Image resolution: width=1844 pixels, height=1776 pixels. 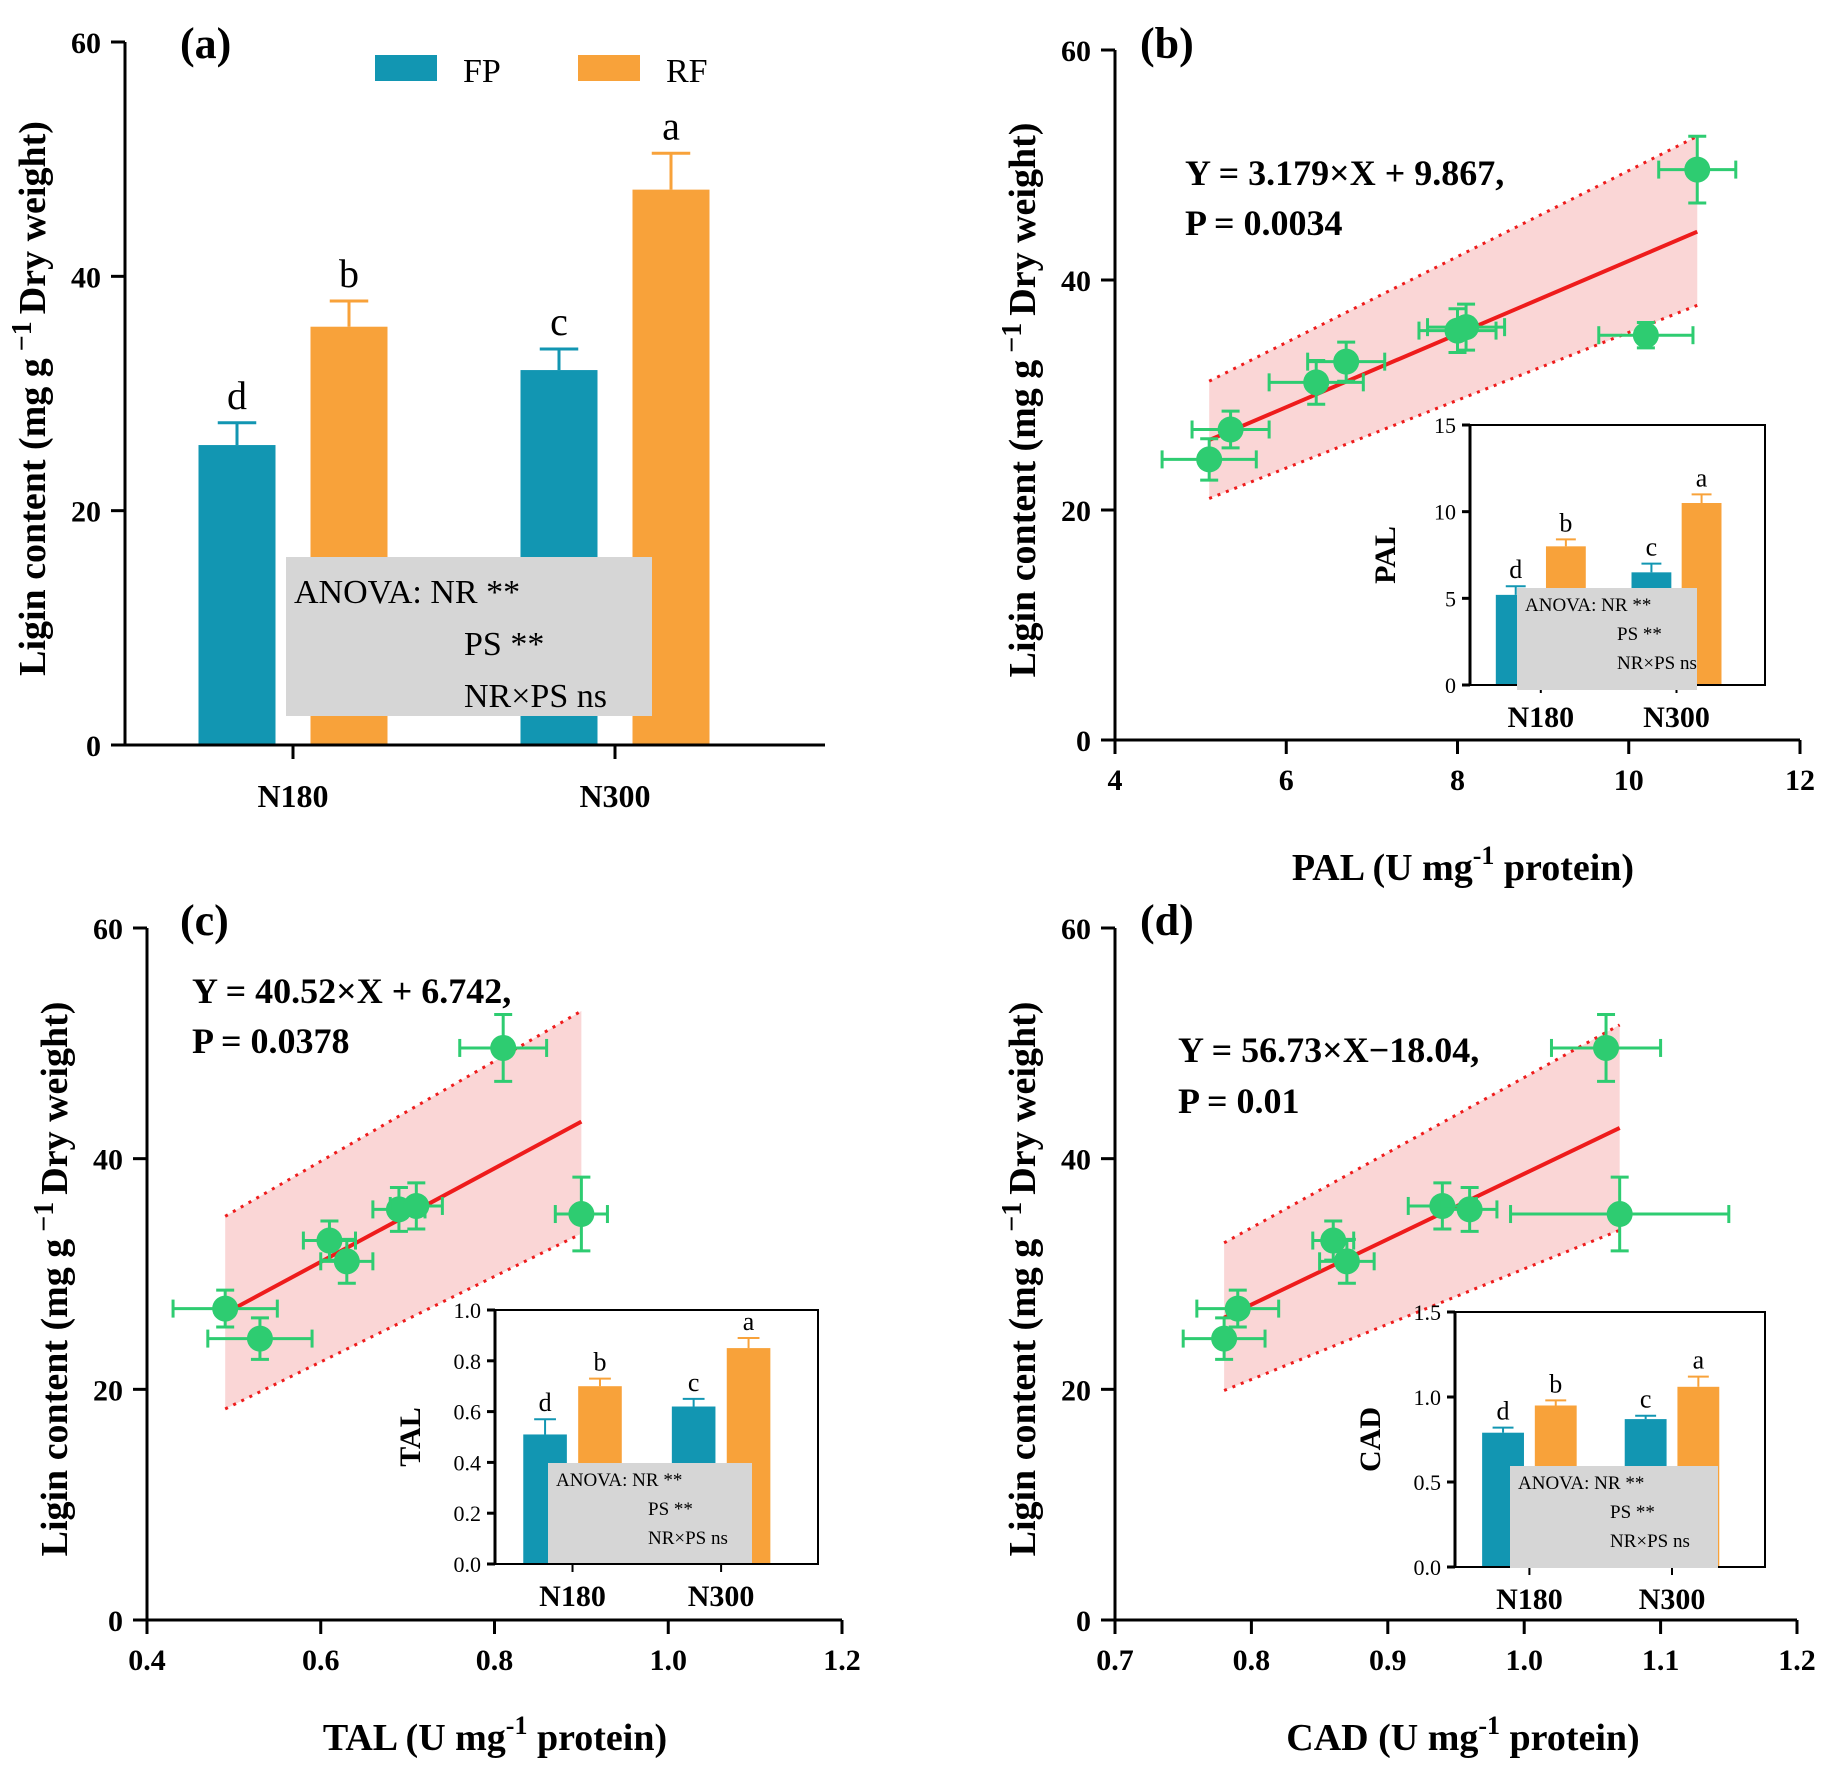 I want to click on panel-b-inset-sig-letter: c, so click(x=1652, y=547).